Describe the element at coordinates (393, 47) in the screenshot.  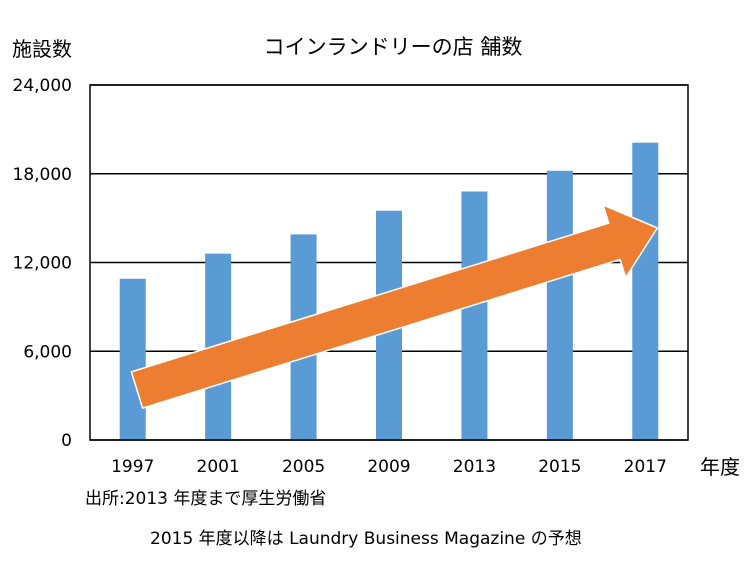
I see `chart-title: コインランドリーの店 舗数` at that location.